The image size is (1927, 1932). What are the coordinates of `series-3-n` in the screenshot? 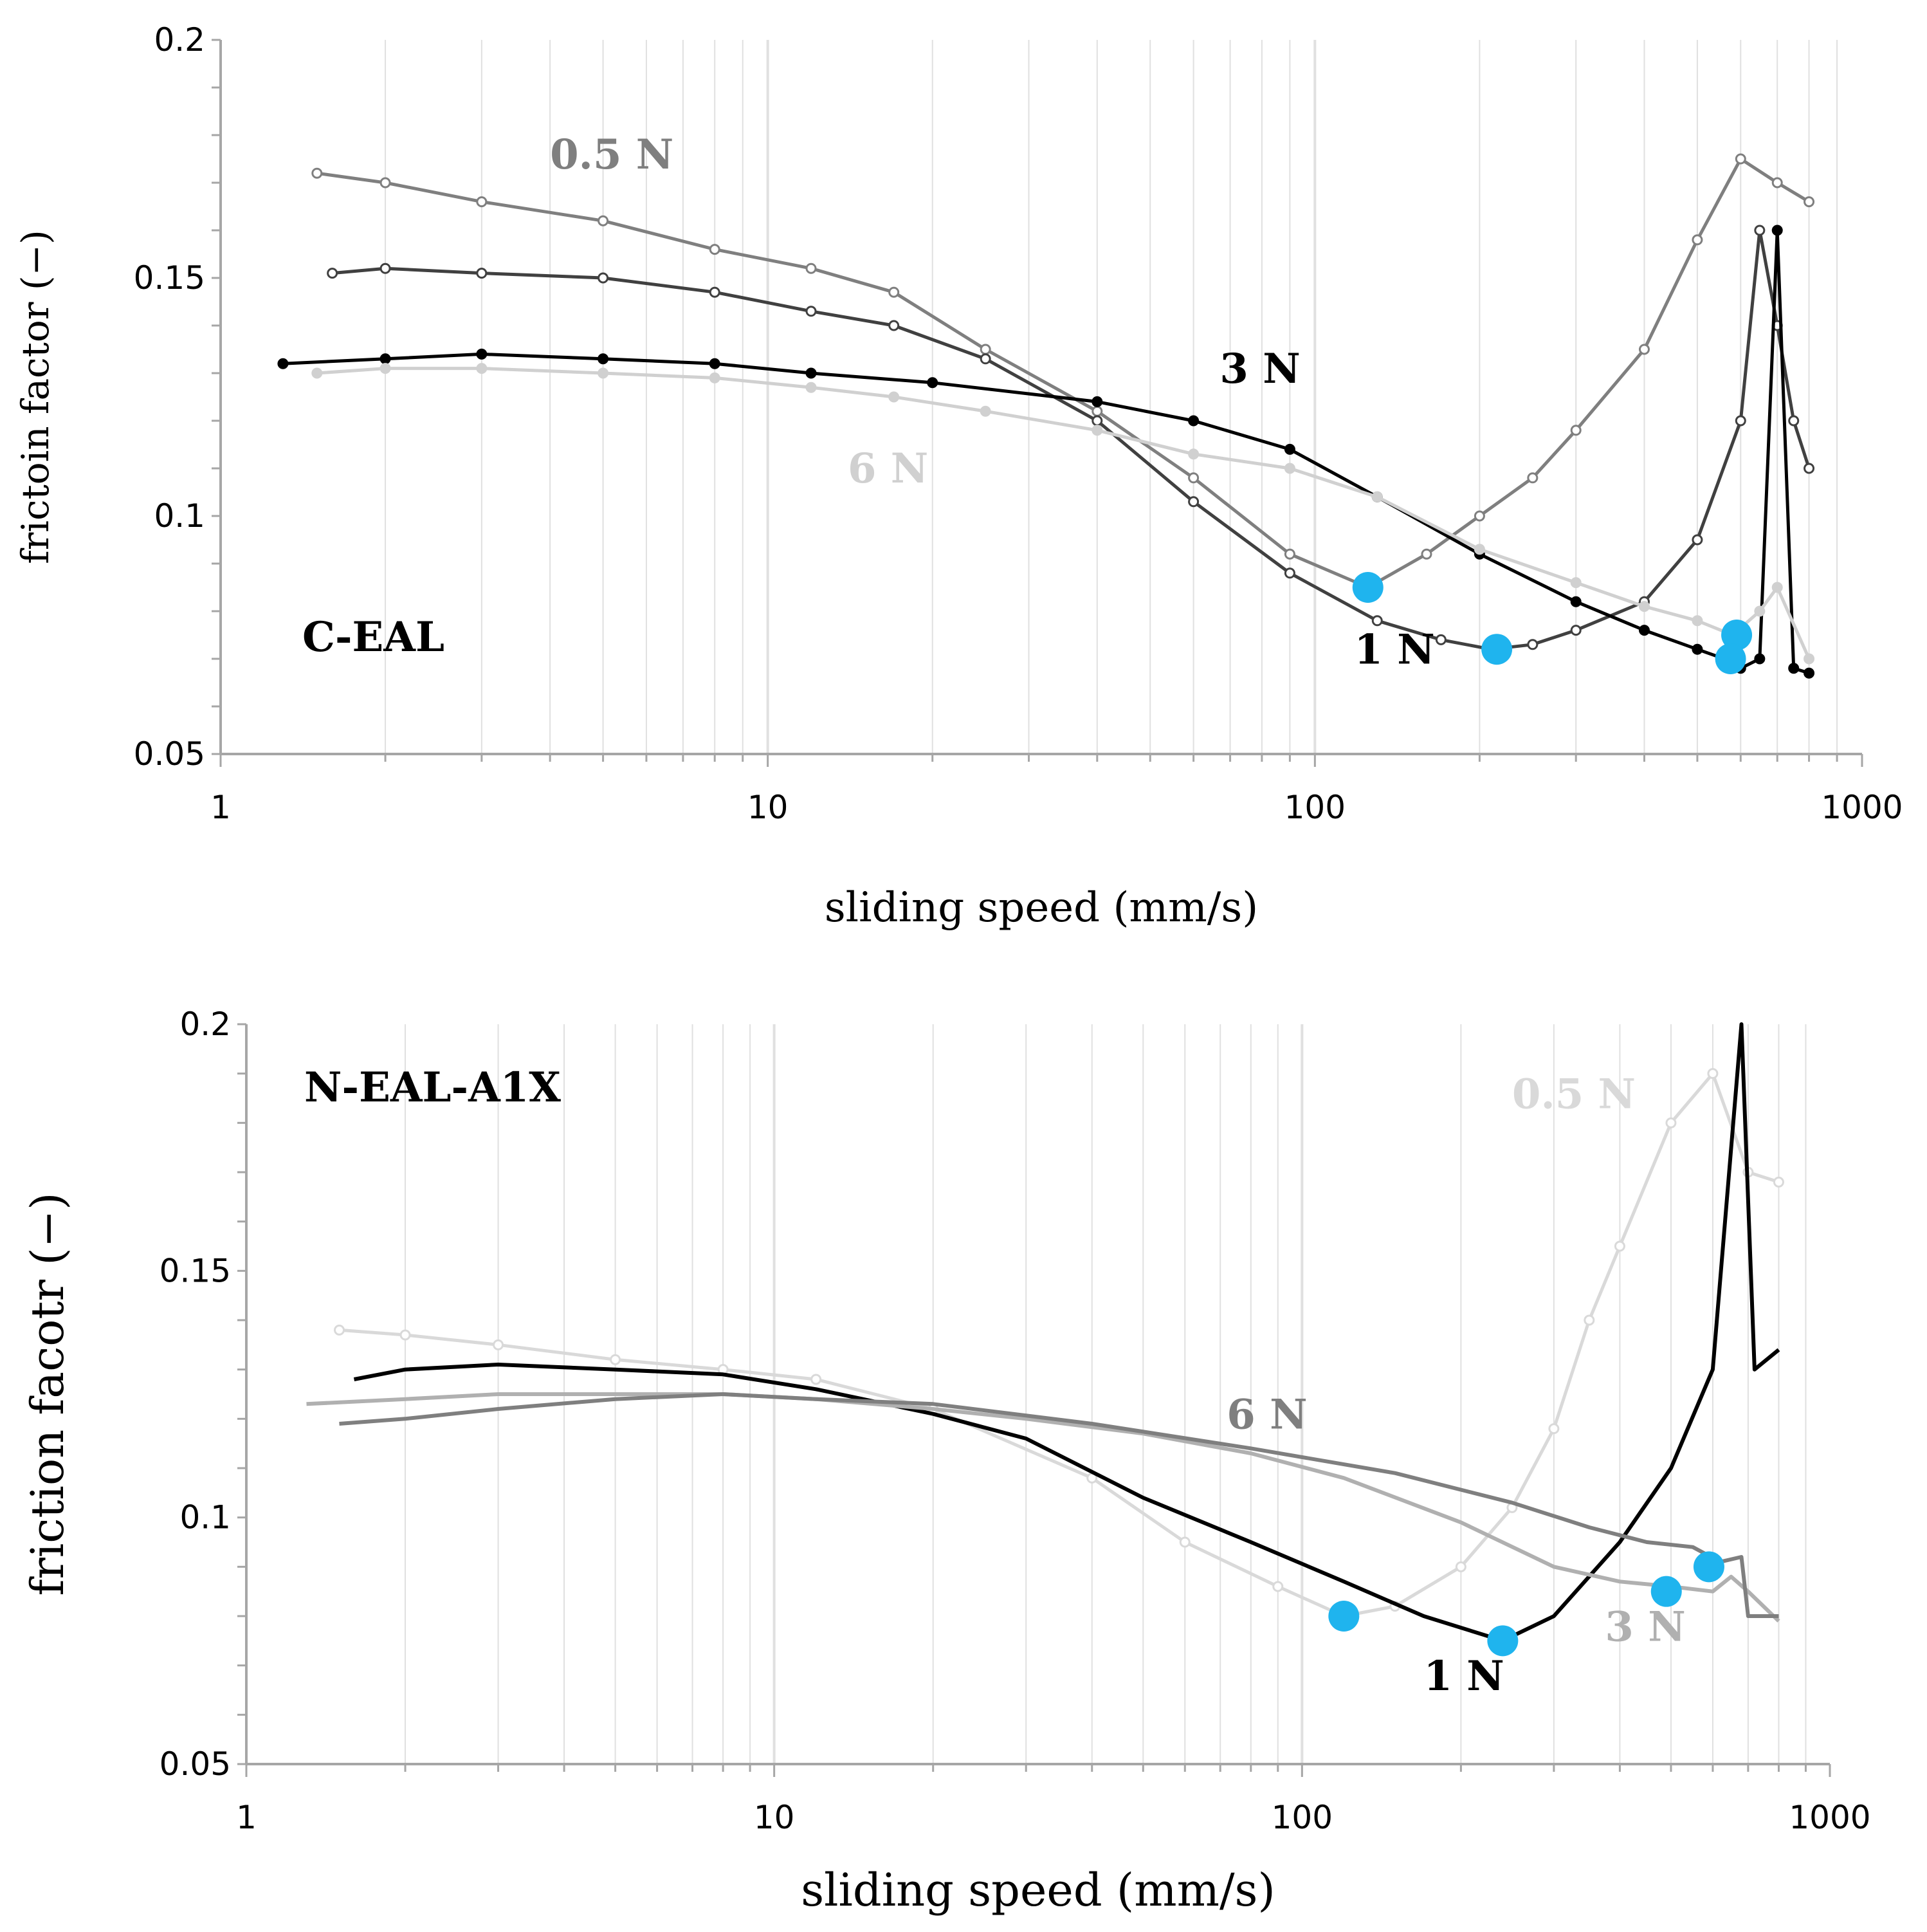 It's located at (1043, 1507).